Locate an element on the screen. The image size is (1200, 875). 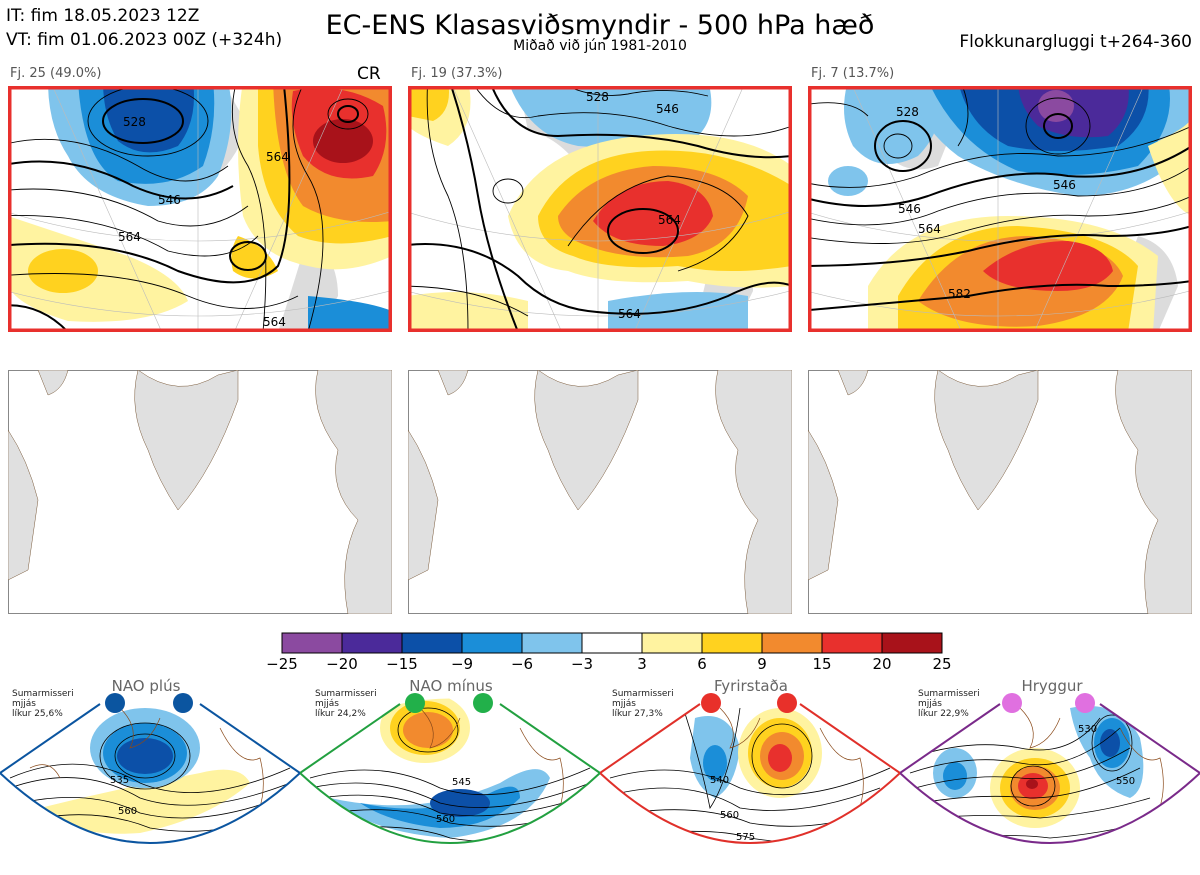
colorbar-tick-label: 6 is located at coordinates (702, 664).